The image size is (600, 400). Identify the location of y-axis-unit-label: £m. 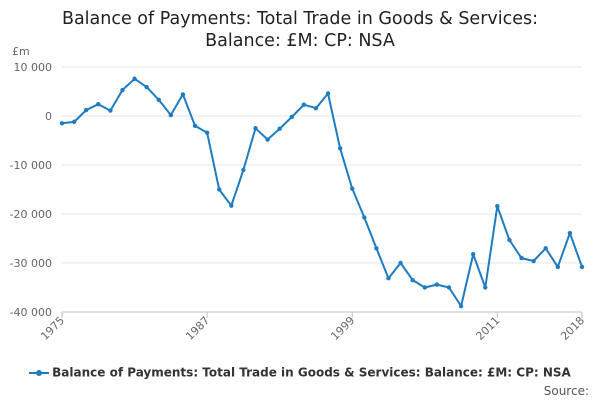
(21, 51).